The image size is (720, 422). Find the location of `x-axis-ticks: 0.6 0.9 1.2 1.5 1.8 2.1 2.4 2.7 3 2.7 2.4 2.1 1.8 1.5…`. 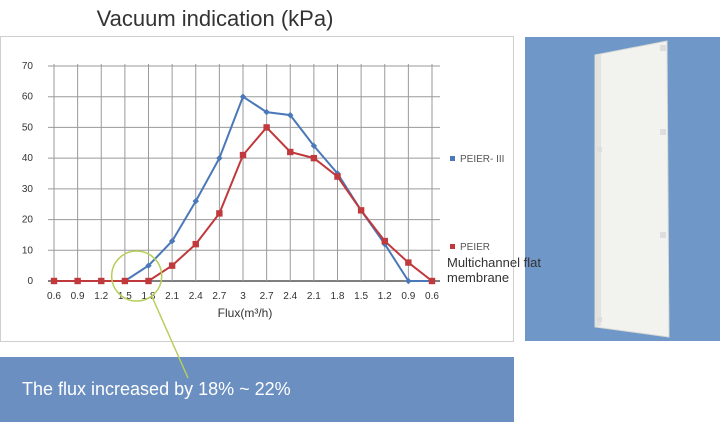

x-axis-ticks: 0.6 0.9 1.2 1.5 1.8 2.1 2.4 2.7 3 2.7 2.4 2.1 1.8 1.5… is located at coordinates (243, 296).